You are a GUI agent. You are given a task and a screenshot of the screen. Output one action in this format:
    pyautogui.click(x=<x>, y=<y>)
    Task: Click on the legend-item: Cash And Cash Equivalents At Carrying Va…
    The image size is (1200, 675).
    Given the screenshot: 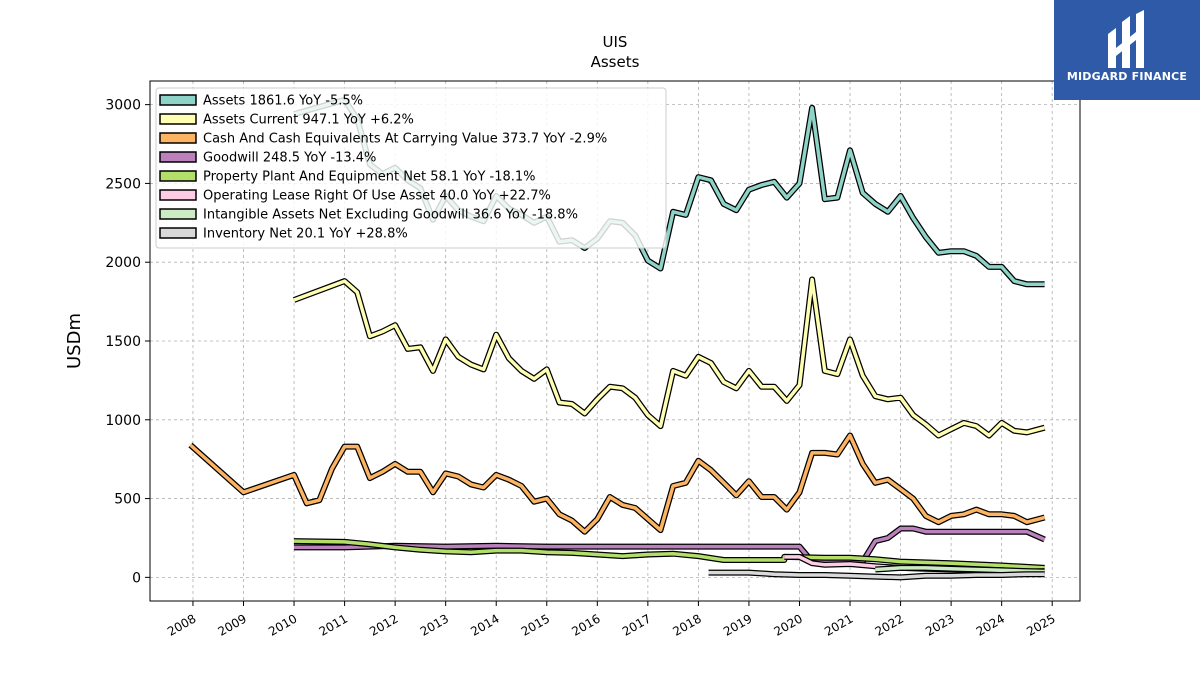 What is the action you would take?
    pyautogui.click(x=383, y=139)
    